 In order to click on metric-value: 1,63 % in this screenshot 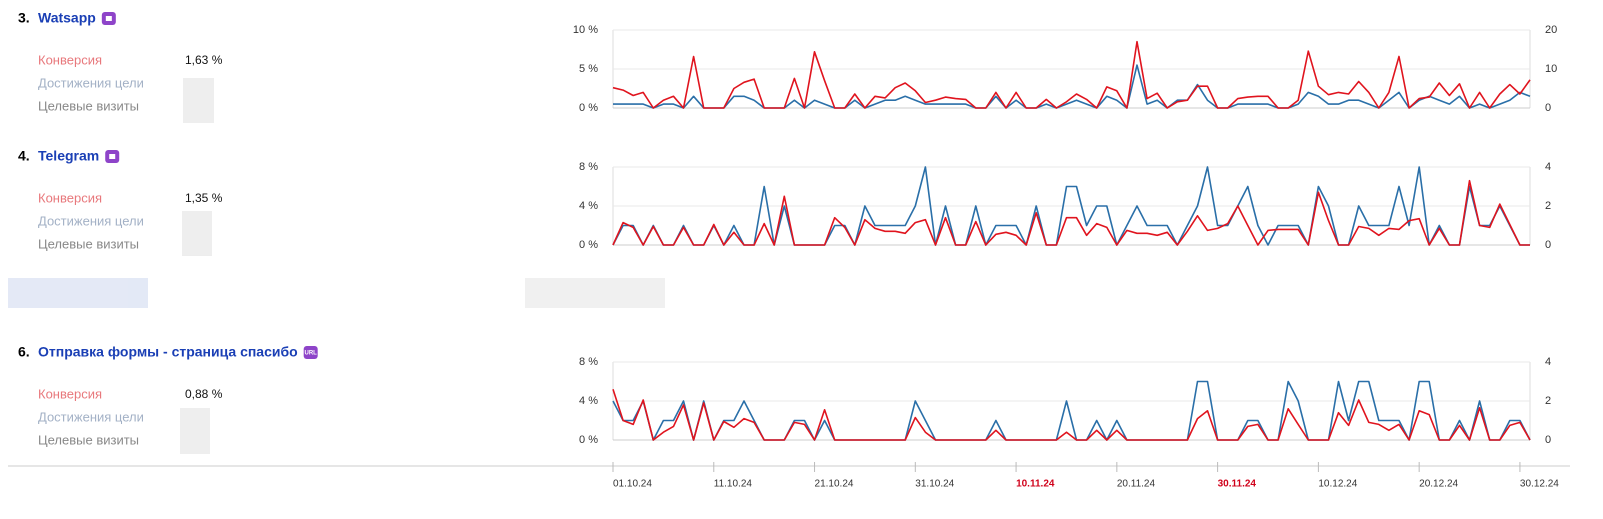, I will do `click(204, 60)`.